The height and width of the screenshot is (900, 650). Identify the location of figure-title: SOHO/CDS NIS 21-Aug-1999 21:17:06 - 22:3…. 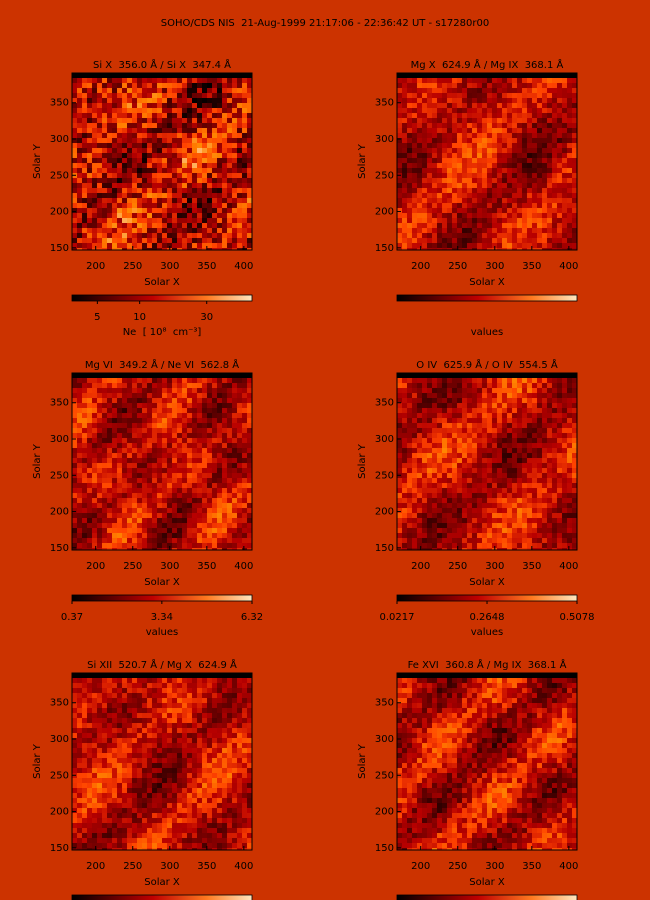
(325, 23).